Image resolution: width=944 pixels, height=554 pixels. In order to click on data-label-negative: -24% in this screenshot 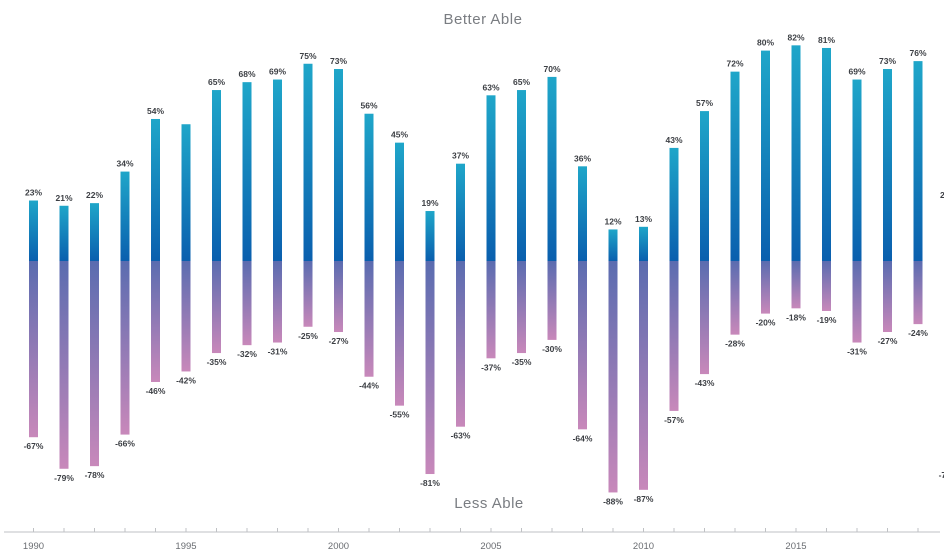, I will do `click(918, 333)`.